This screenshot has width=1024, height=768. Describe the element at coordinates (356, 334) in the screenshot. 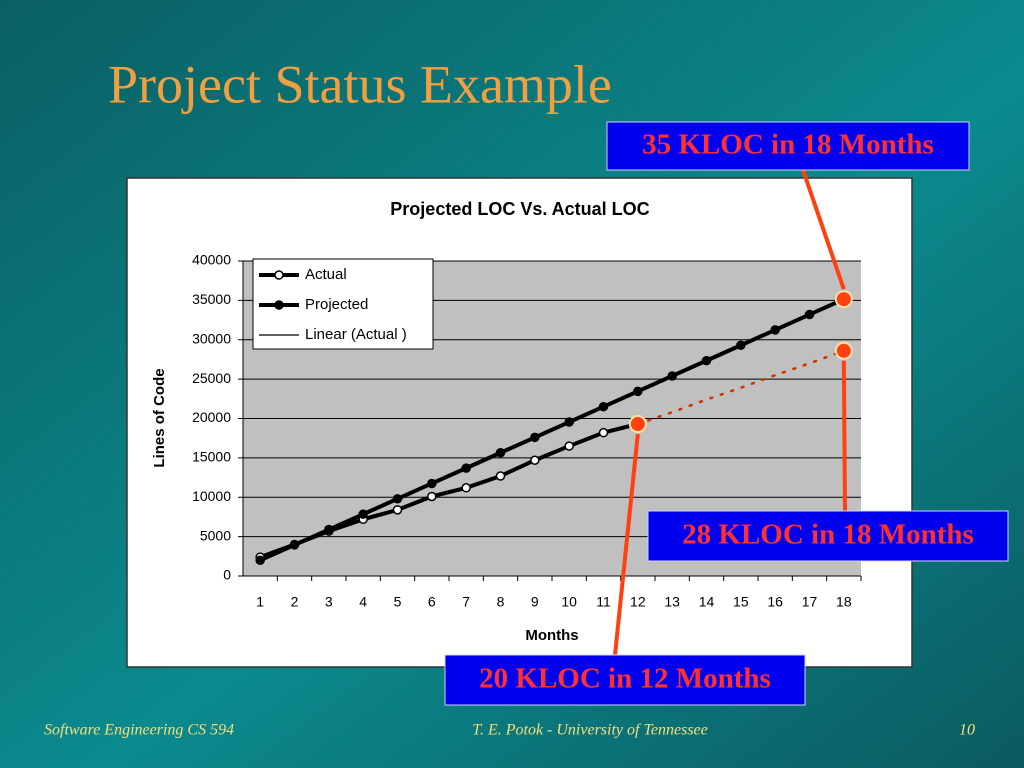

I see `legend-label: Linear (Actual )` at that location.